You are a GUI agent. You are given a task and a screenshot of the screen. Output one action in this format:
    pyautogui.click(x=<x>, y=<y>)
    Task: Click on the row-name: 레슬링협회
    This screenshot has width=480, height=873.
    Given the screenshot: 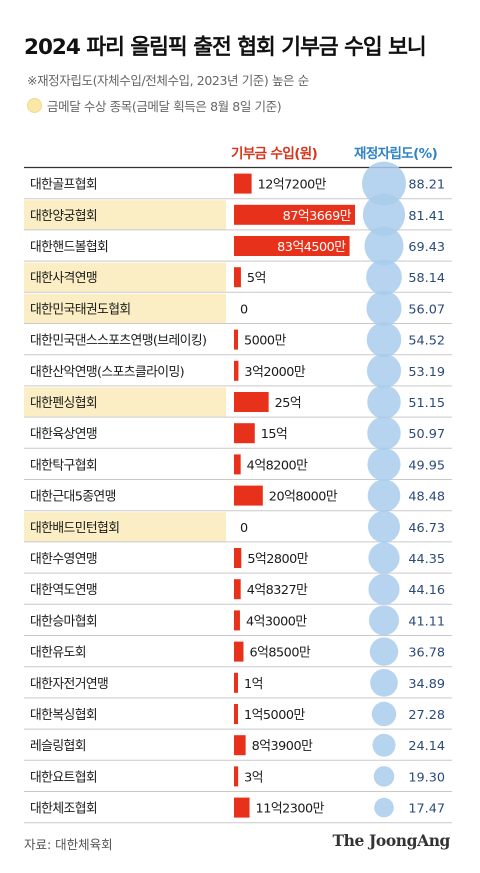 What is the action you would take?
    pyautogui.click(x=58, y=746)
    